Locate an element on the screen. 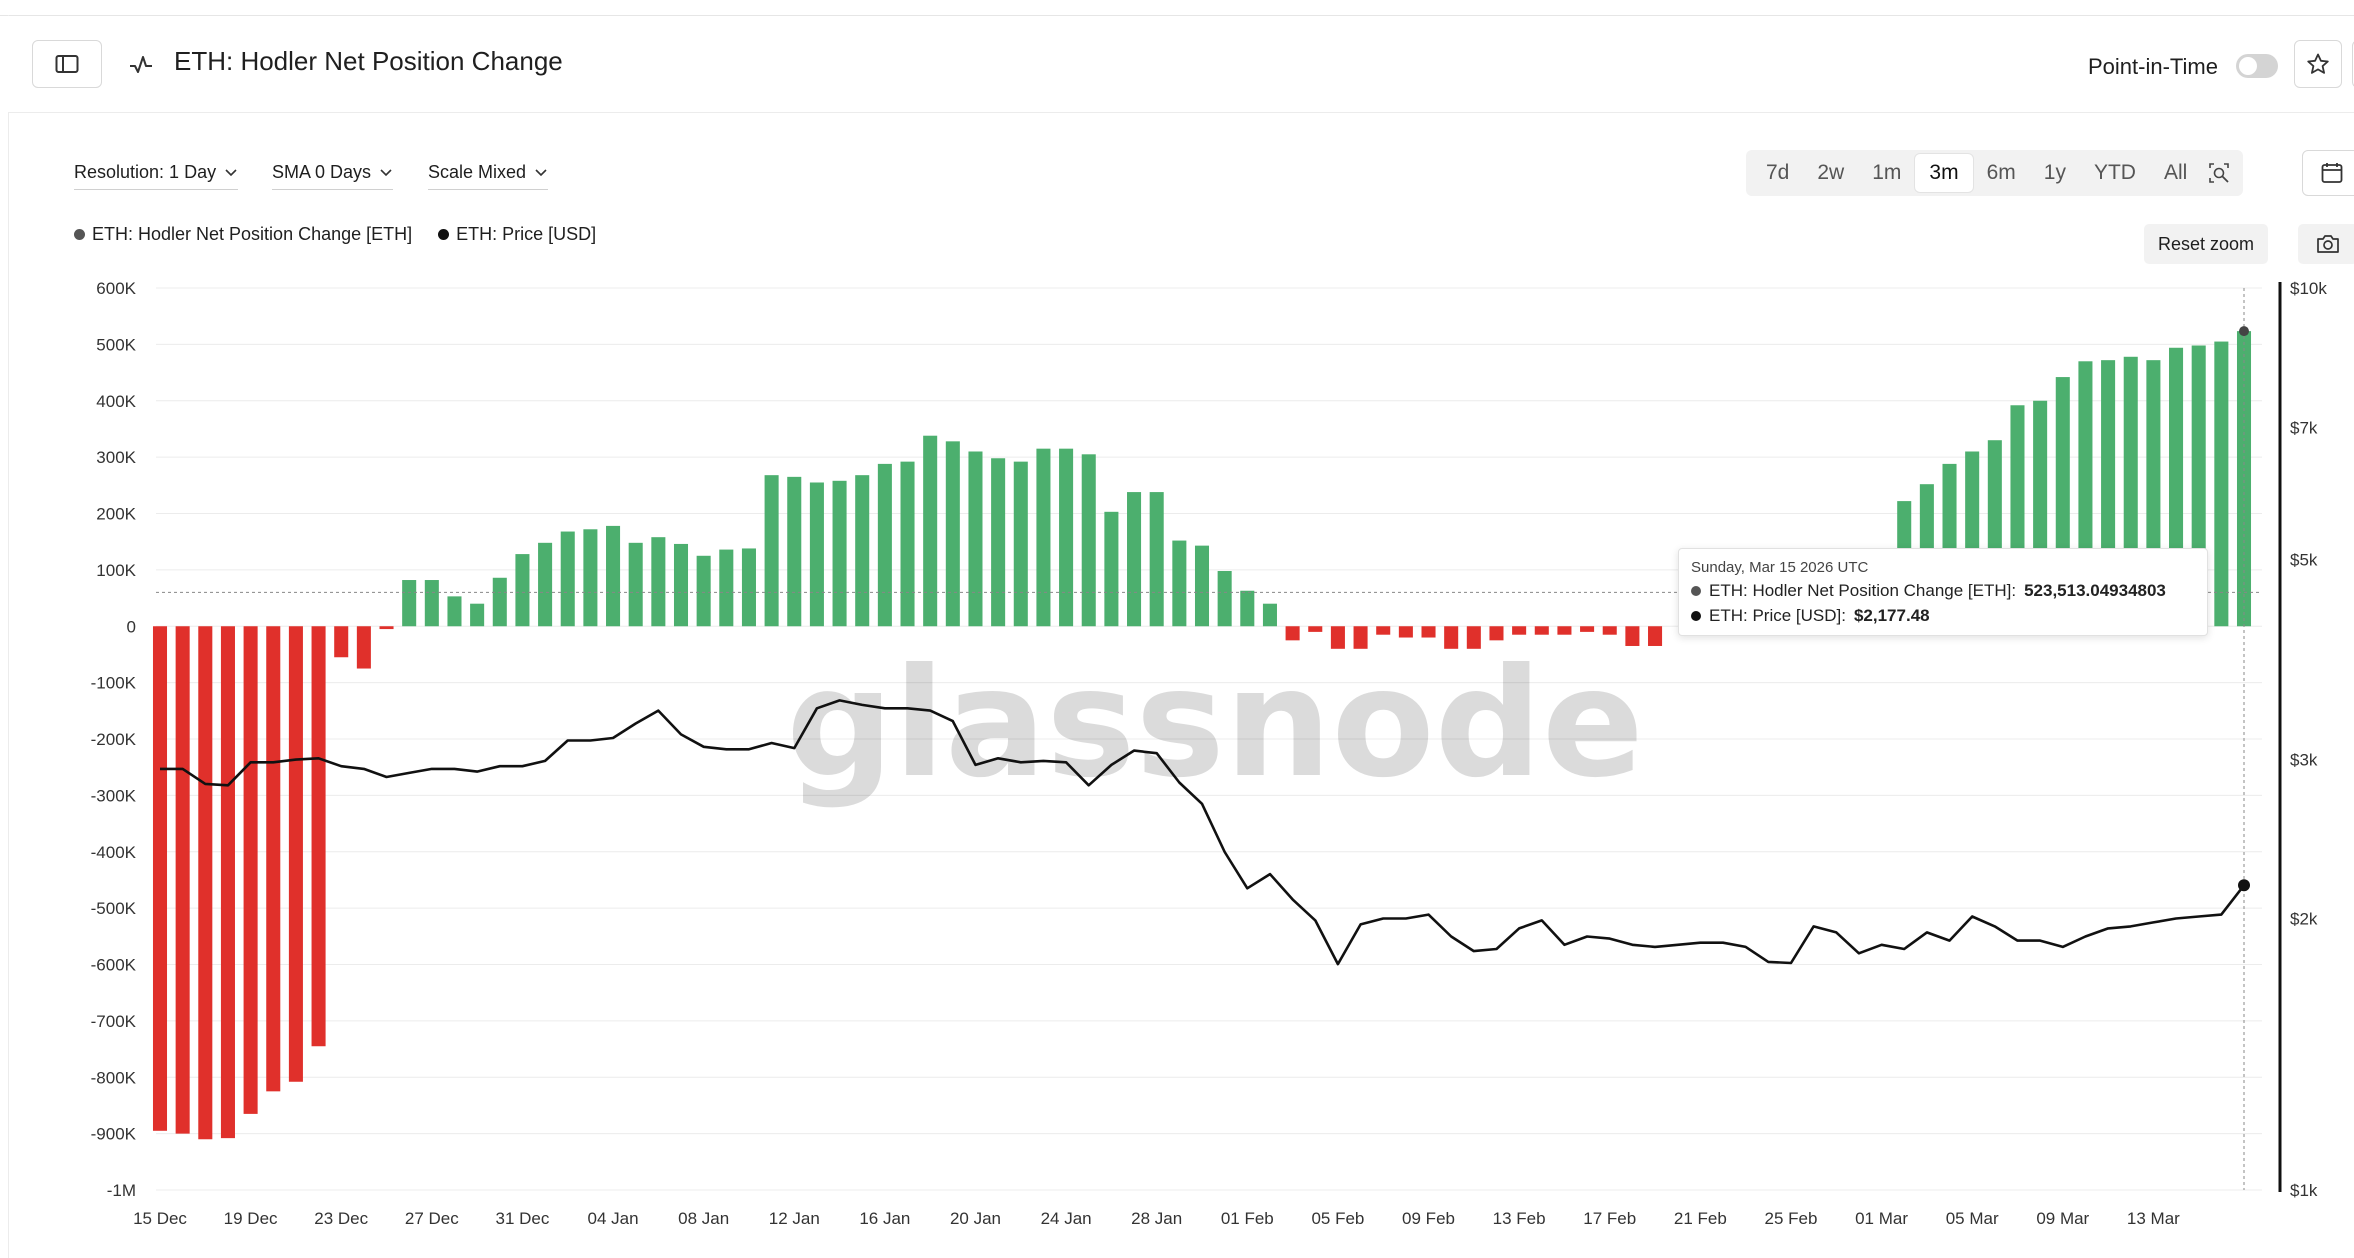 This screenshot has height=1258, width=2354. point-in-time-label: Point-in-Time is located at coordinates (2153, 66).